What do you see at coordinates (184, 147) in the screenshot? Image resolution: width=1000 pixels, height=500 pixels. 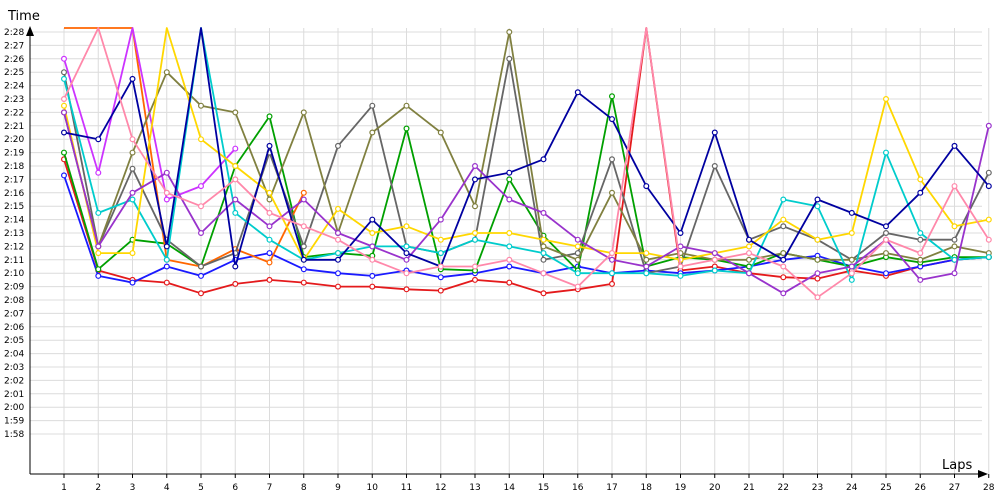 I see `series-line` at bounding box center [184, 147].